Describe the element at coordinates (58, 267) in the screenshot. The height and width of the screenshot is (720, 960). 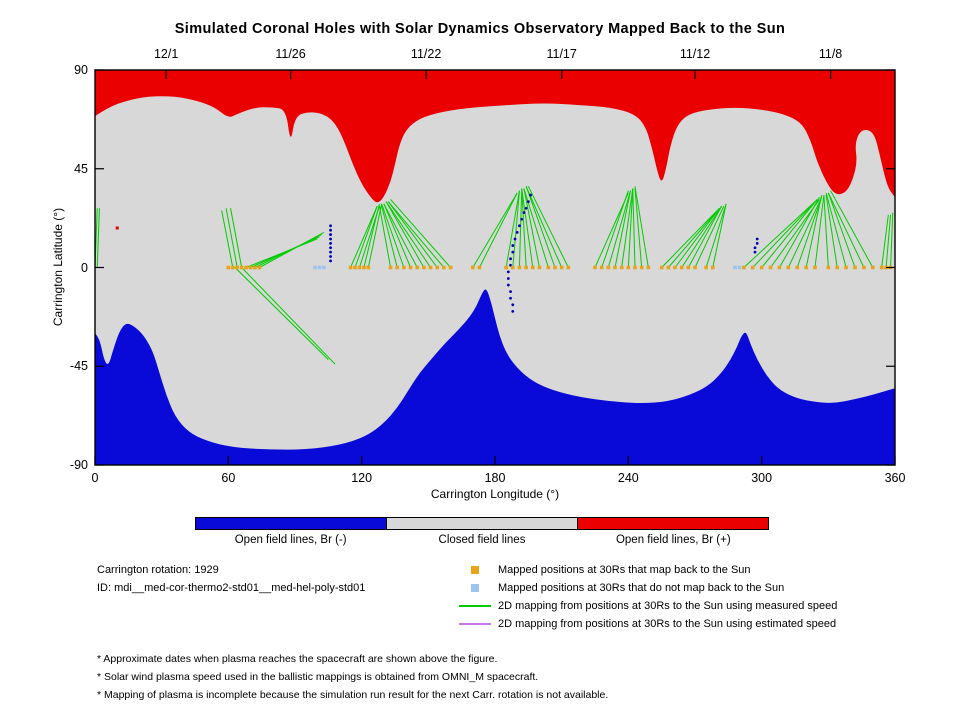
I see `y-axis-label: Carrington Latitude (°)` at that location.